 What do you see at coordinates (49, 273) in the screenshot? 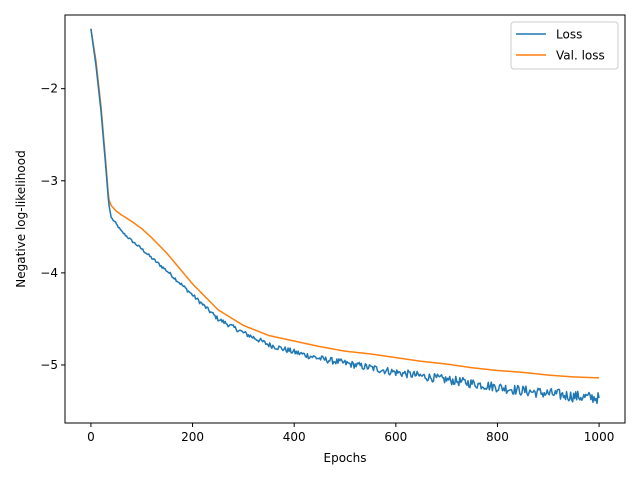
I see `y-tick-label: −4` at bounding box center [49, 273].